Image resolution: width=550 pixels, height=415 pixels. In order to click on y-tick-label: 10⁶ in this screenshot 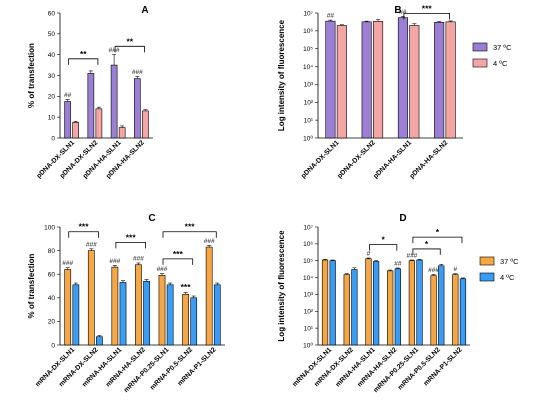, I will do `click(308, 31)`.